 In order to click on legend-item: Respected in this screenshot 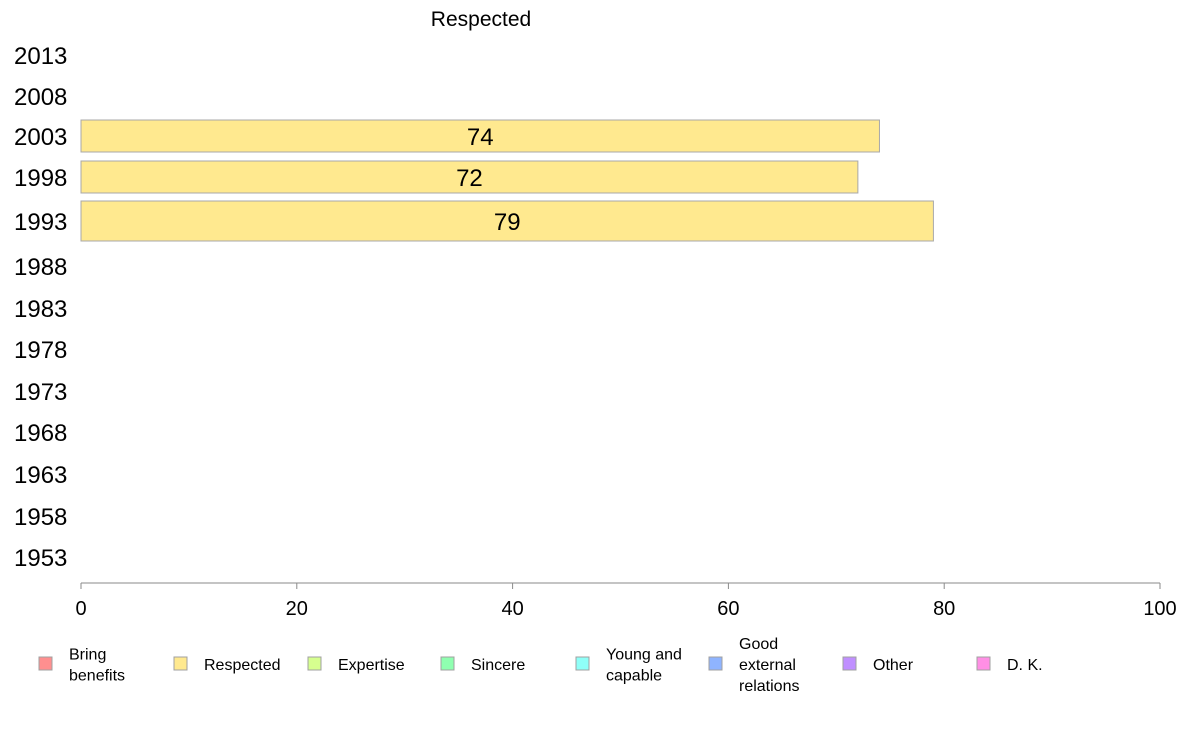, I will do `click(227, 665)`.